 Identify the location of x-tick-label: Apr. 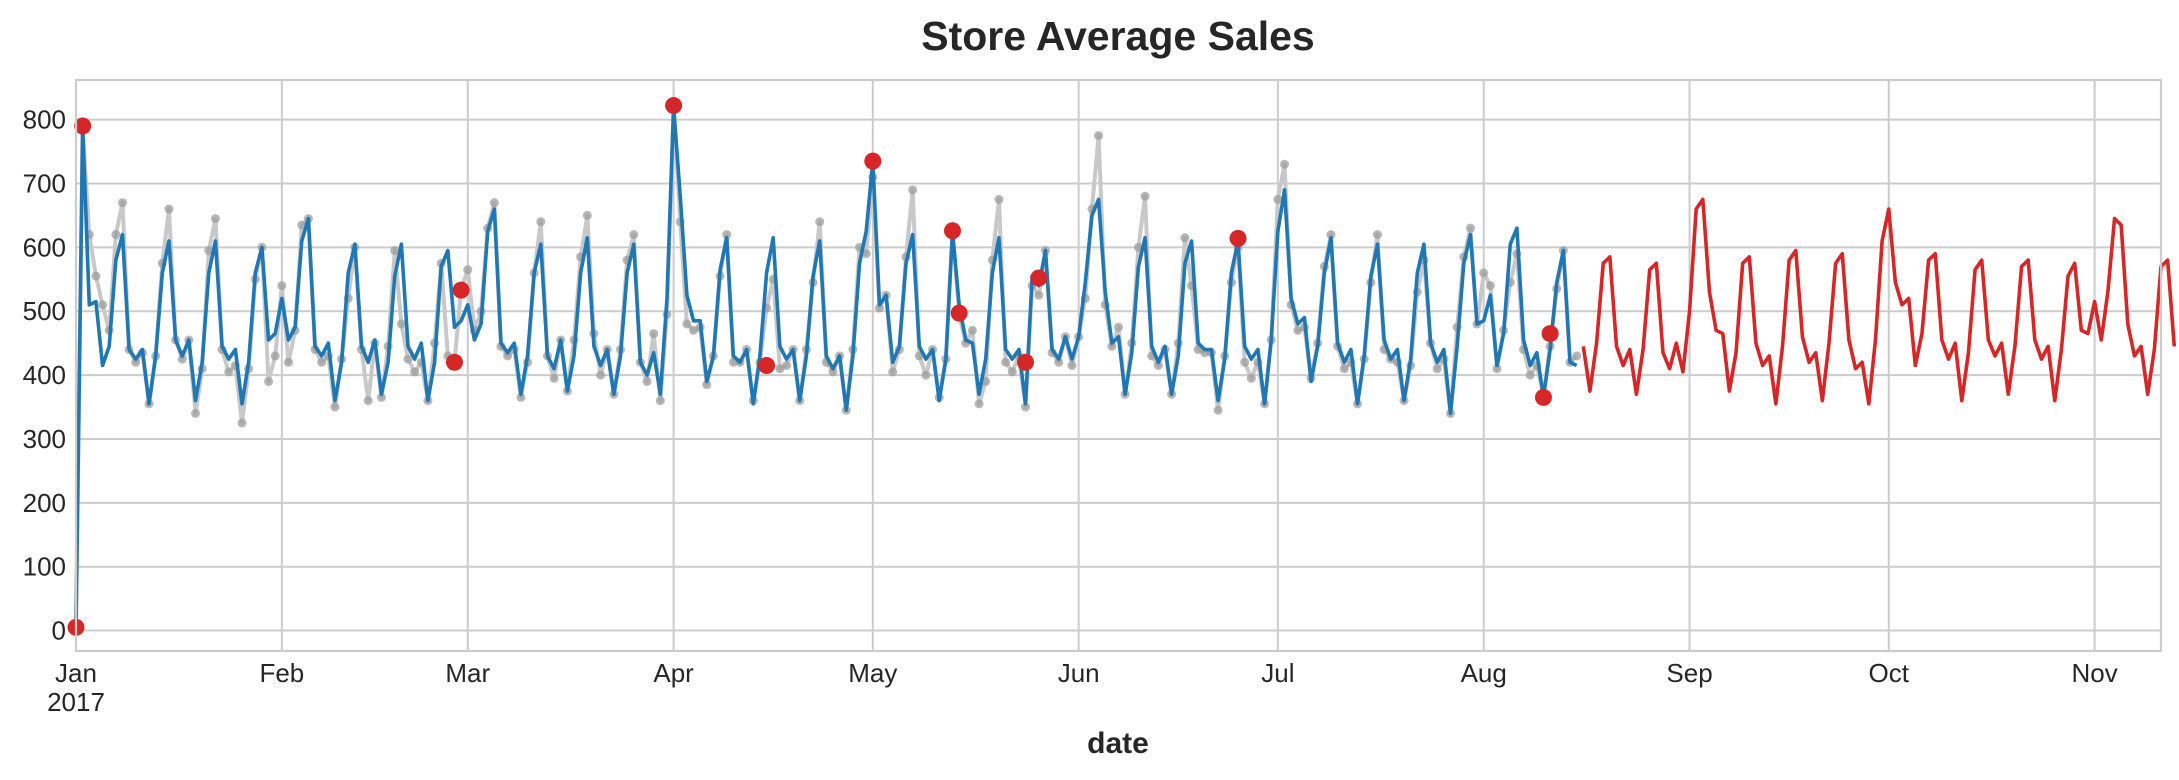
(673, 673).